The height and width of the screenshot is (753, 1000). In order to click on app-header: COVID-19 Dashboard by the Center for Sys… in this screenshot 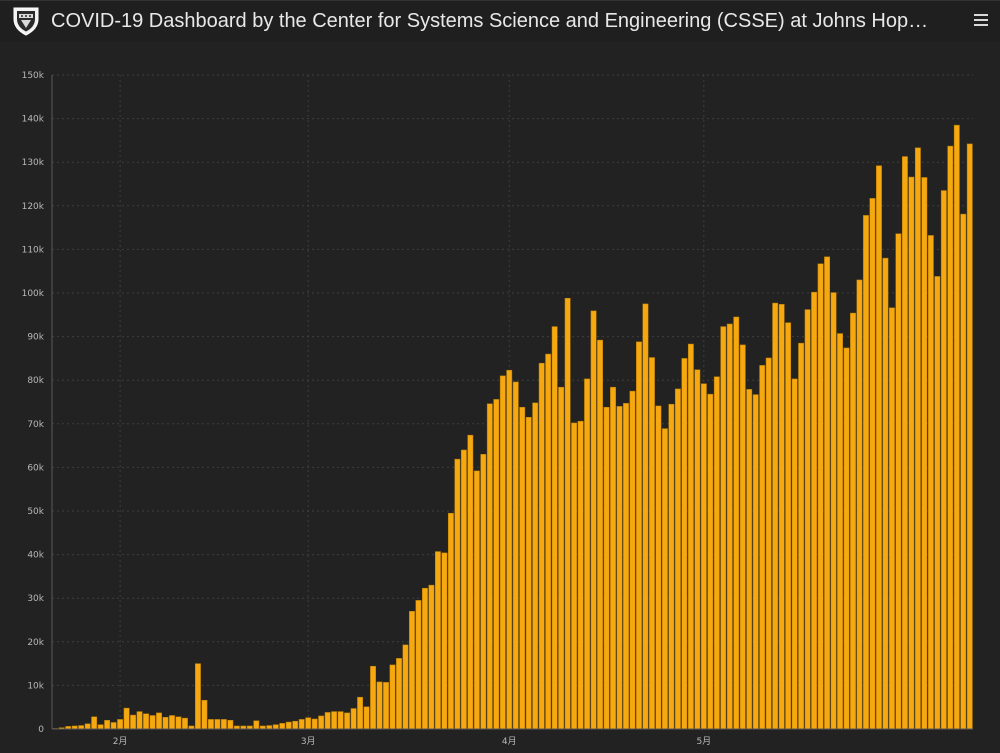, I will do `click(500, 21)`.